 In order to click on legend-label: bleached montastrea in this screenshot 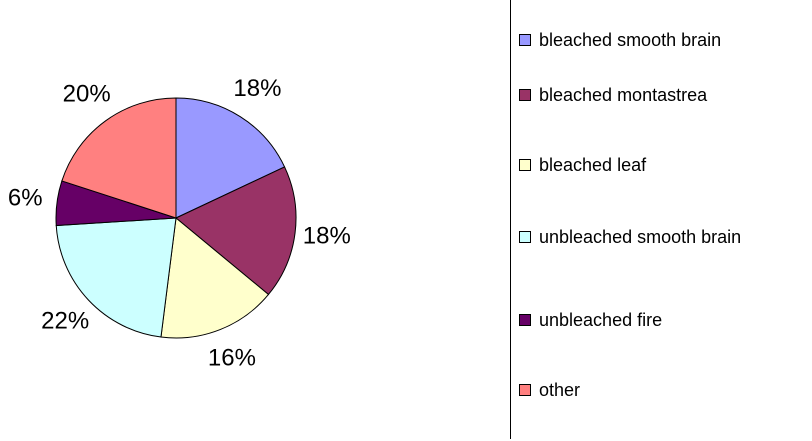, I will do `click(623, 95)`.